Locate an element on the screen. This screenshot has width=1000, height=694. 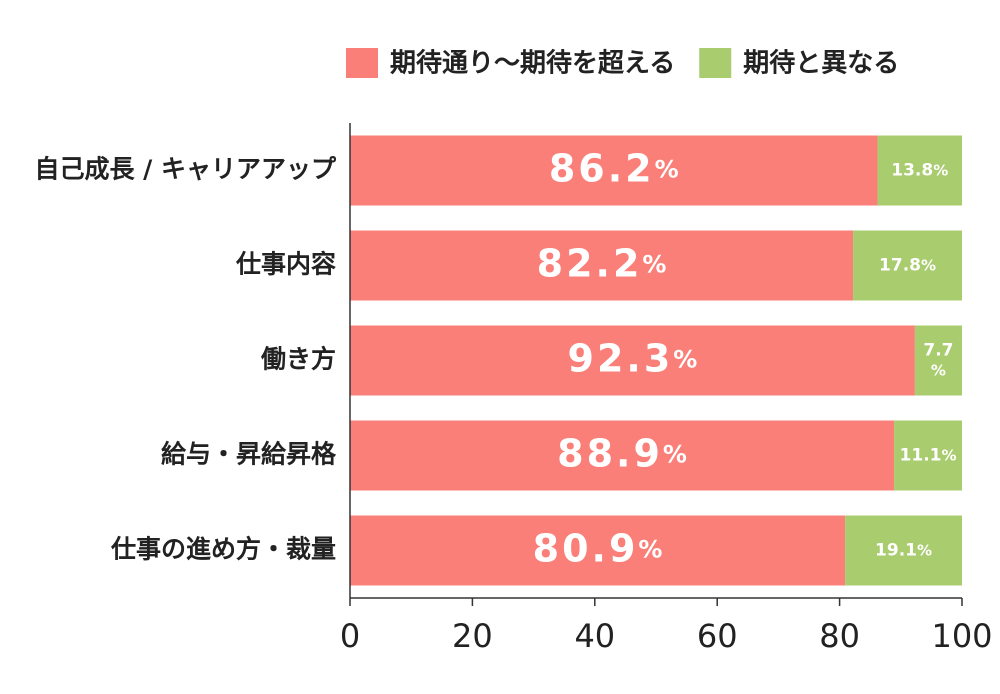
value-label: 17.8% is located at coordinates (907, 266).